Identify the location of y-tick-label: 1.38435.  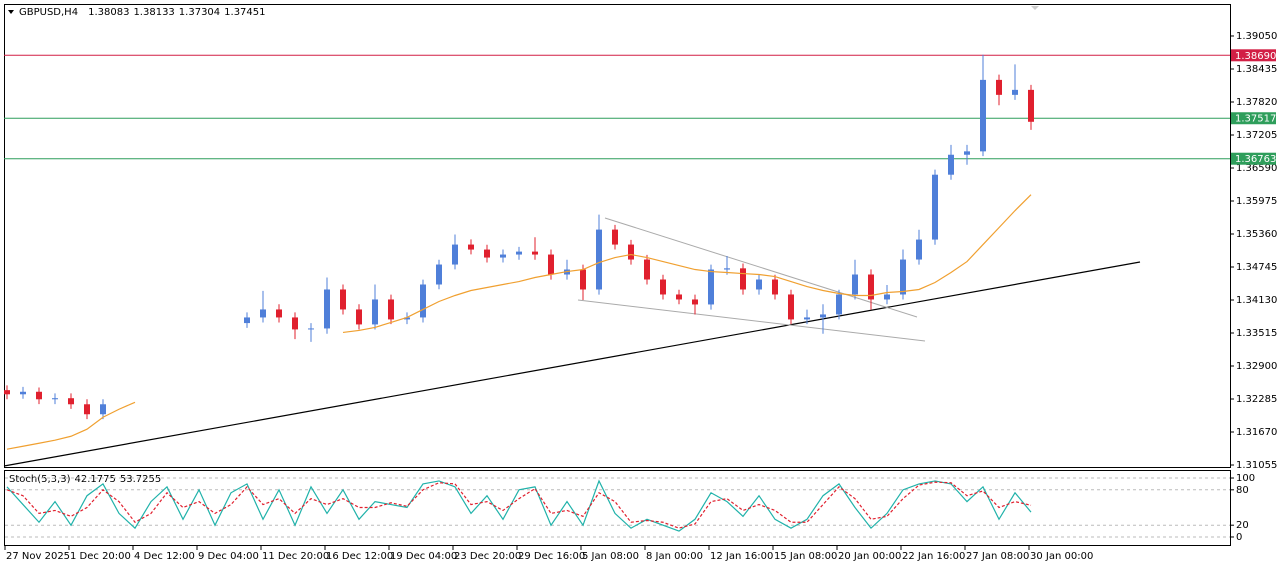
(1256, 69).